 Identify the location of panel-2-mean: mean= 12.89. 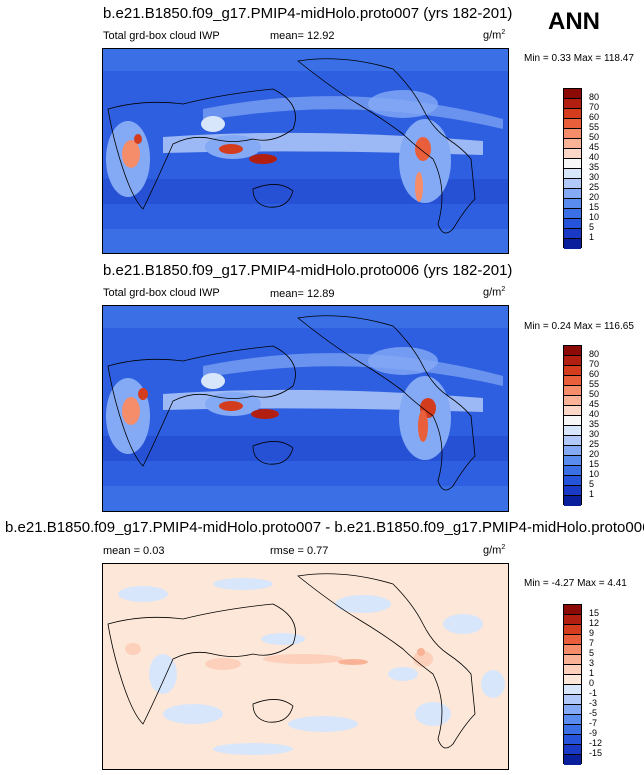
(302, 294).